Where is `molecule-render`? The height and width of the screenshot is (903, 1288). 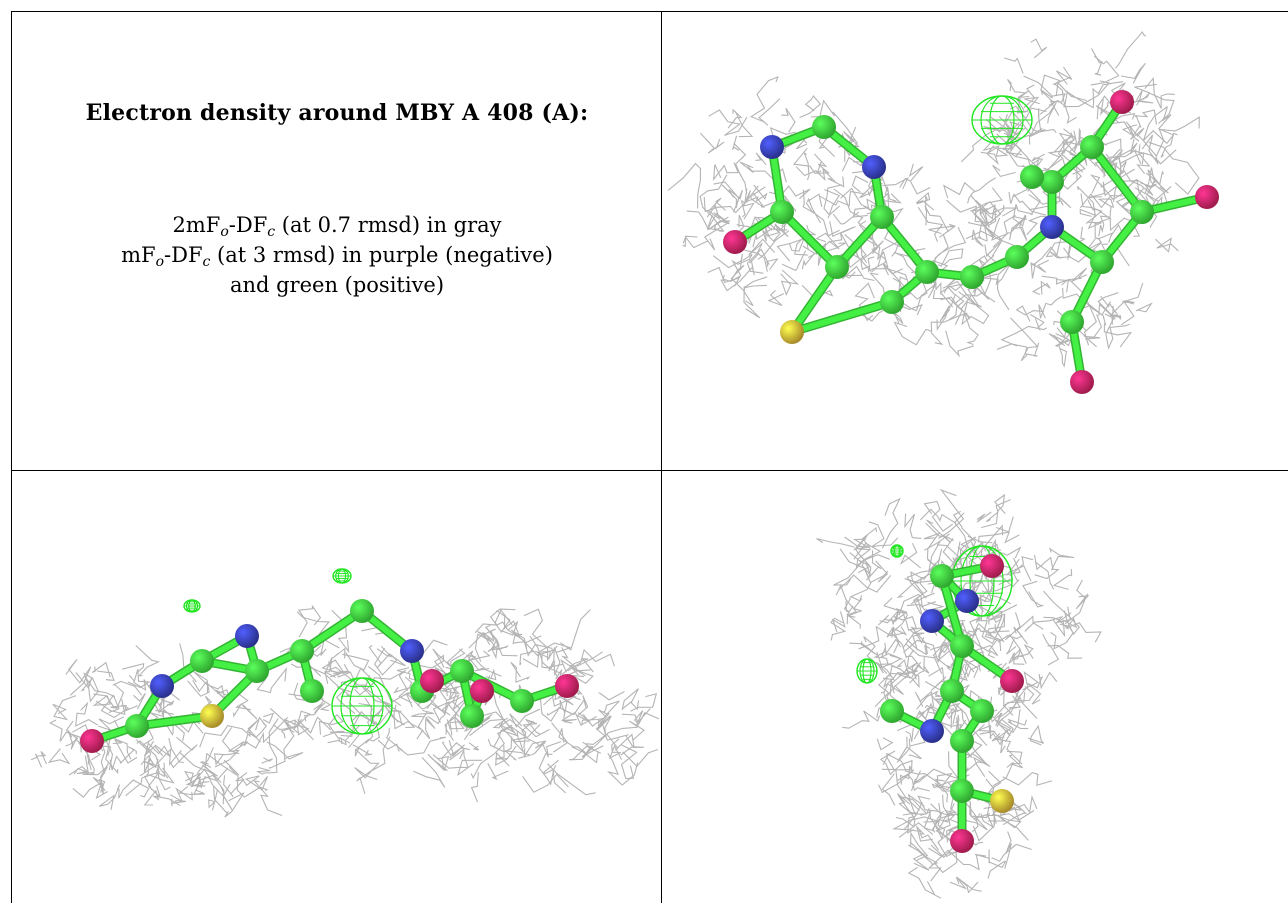 molecule-render is located at coordinates (345, 693).